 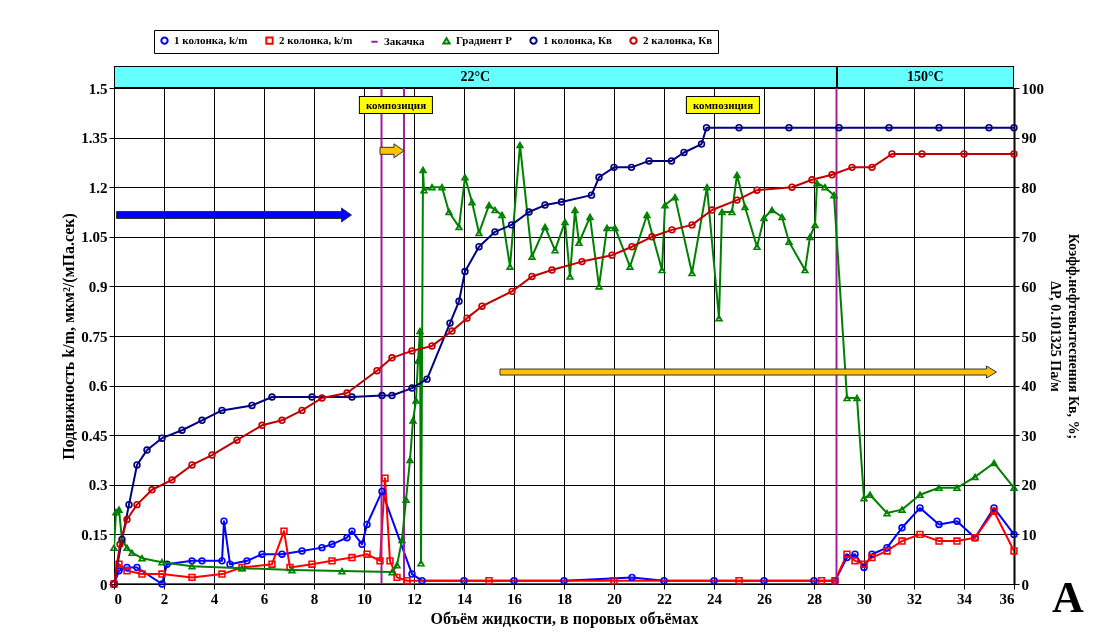 What do you see at coordinates (1029, 336) in the screenshot?
I see `y2-tick-label: 50` at bounding box center [1029, 336].